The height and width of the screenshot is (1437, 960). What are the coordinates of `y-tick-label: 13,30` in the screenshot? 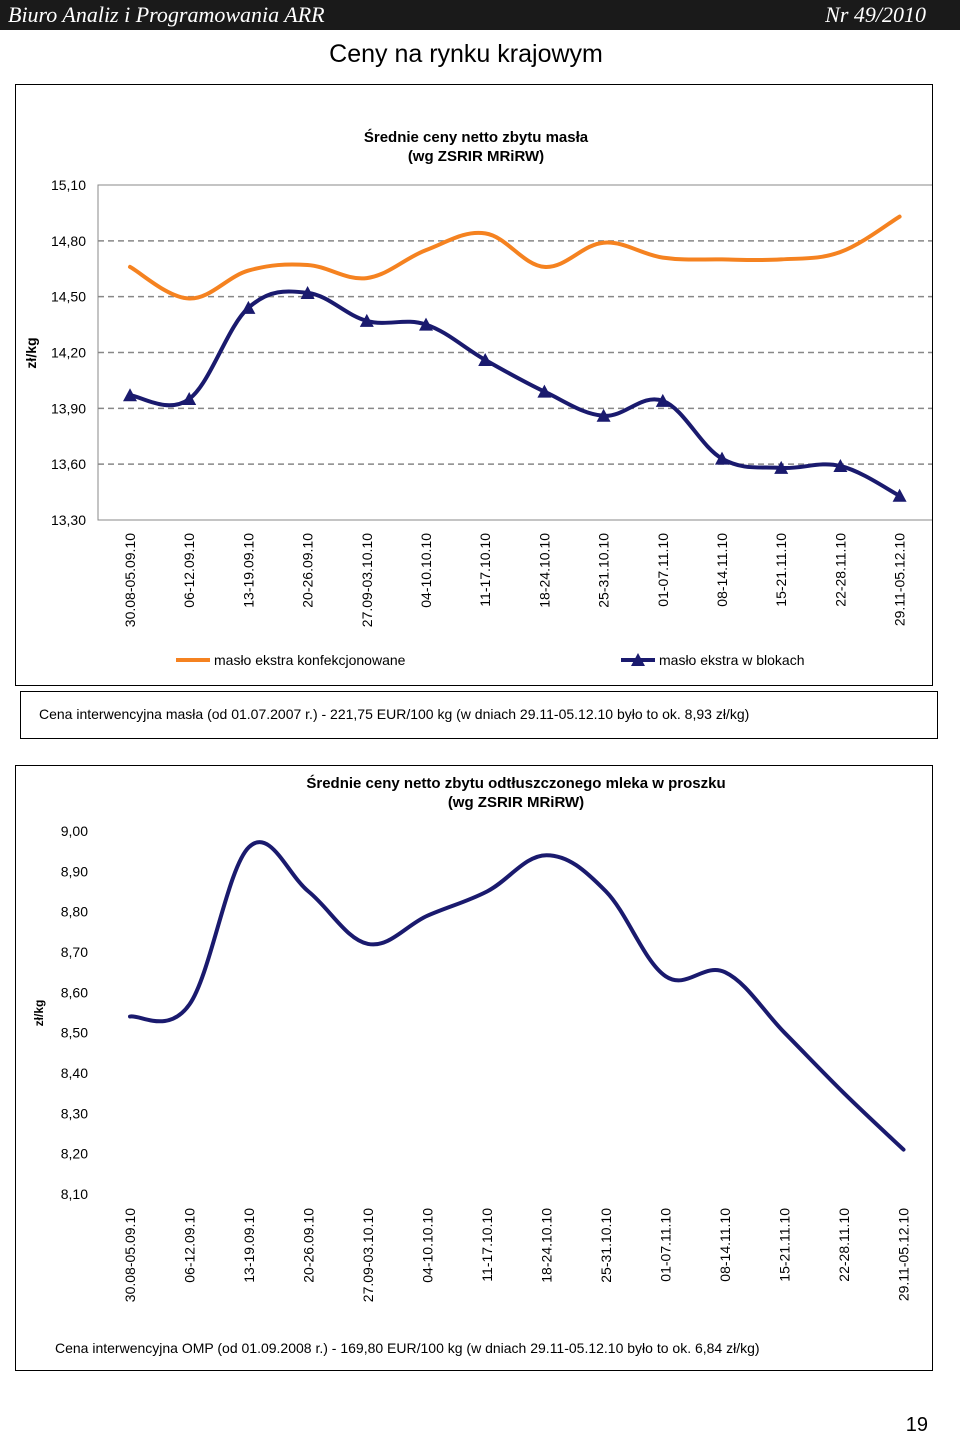 It's located at (68, 520).